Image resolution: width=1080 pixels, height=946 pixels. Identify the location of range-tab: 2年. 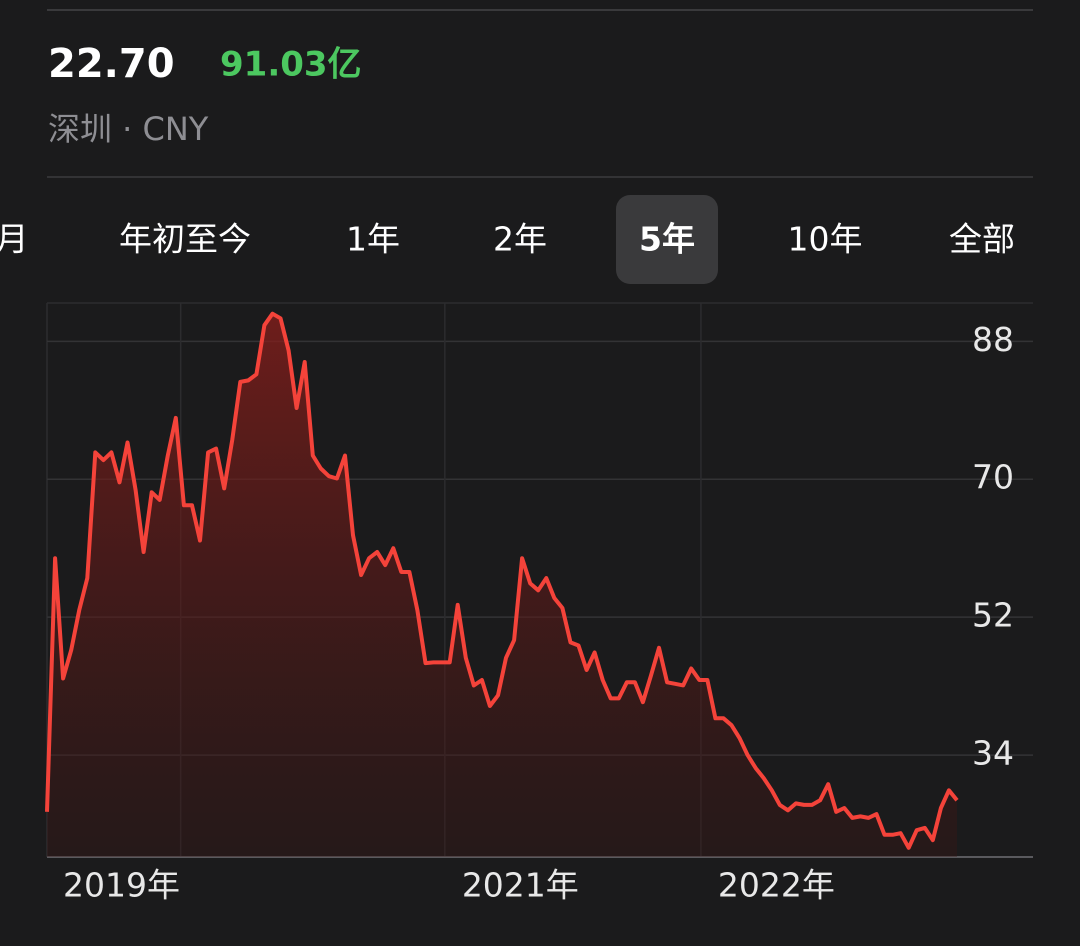
(520, 239).